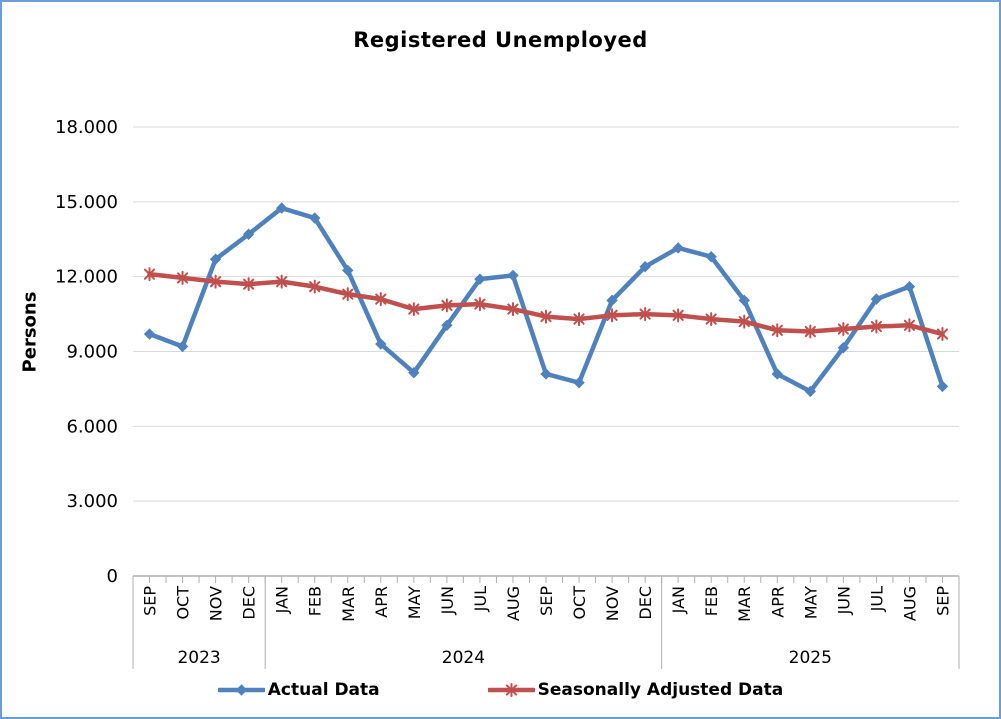 The width and height of the screenshot is (1001, 719). What do you see at coordinates (92, 501) in the screenshot?
I see `y-tick-label: 3.000` at bounding box center [92, 501].